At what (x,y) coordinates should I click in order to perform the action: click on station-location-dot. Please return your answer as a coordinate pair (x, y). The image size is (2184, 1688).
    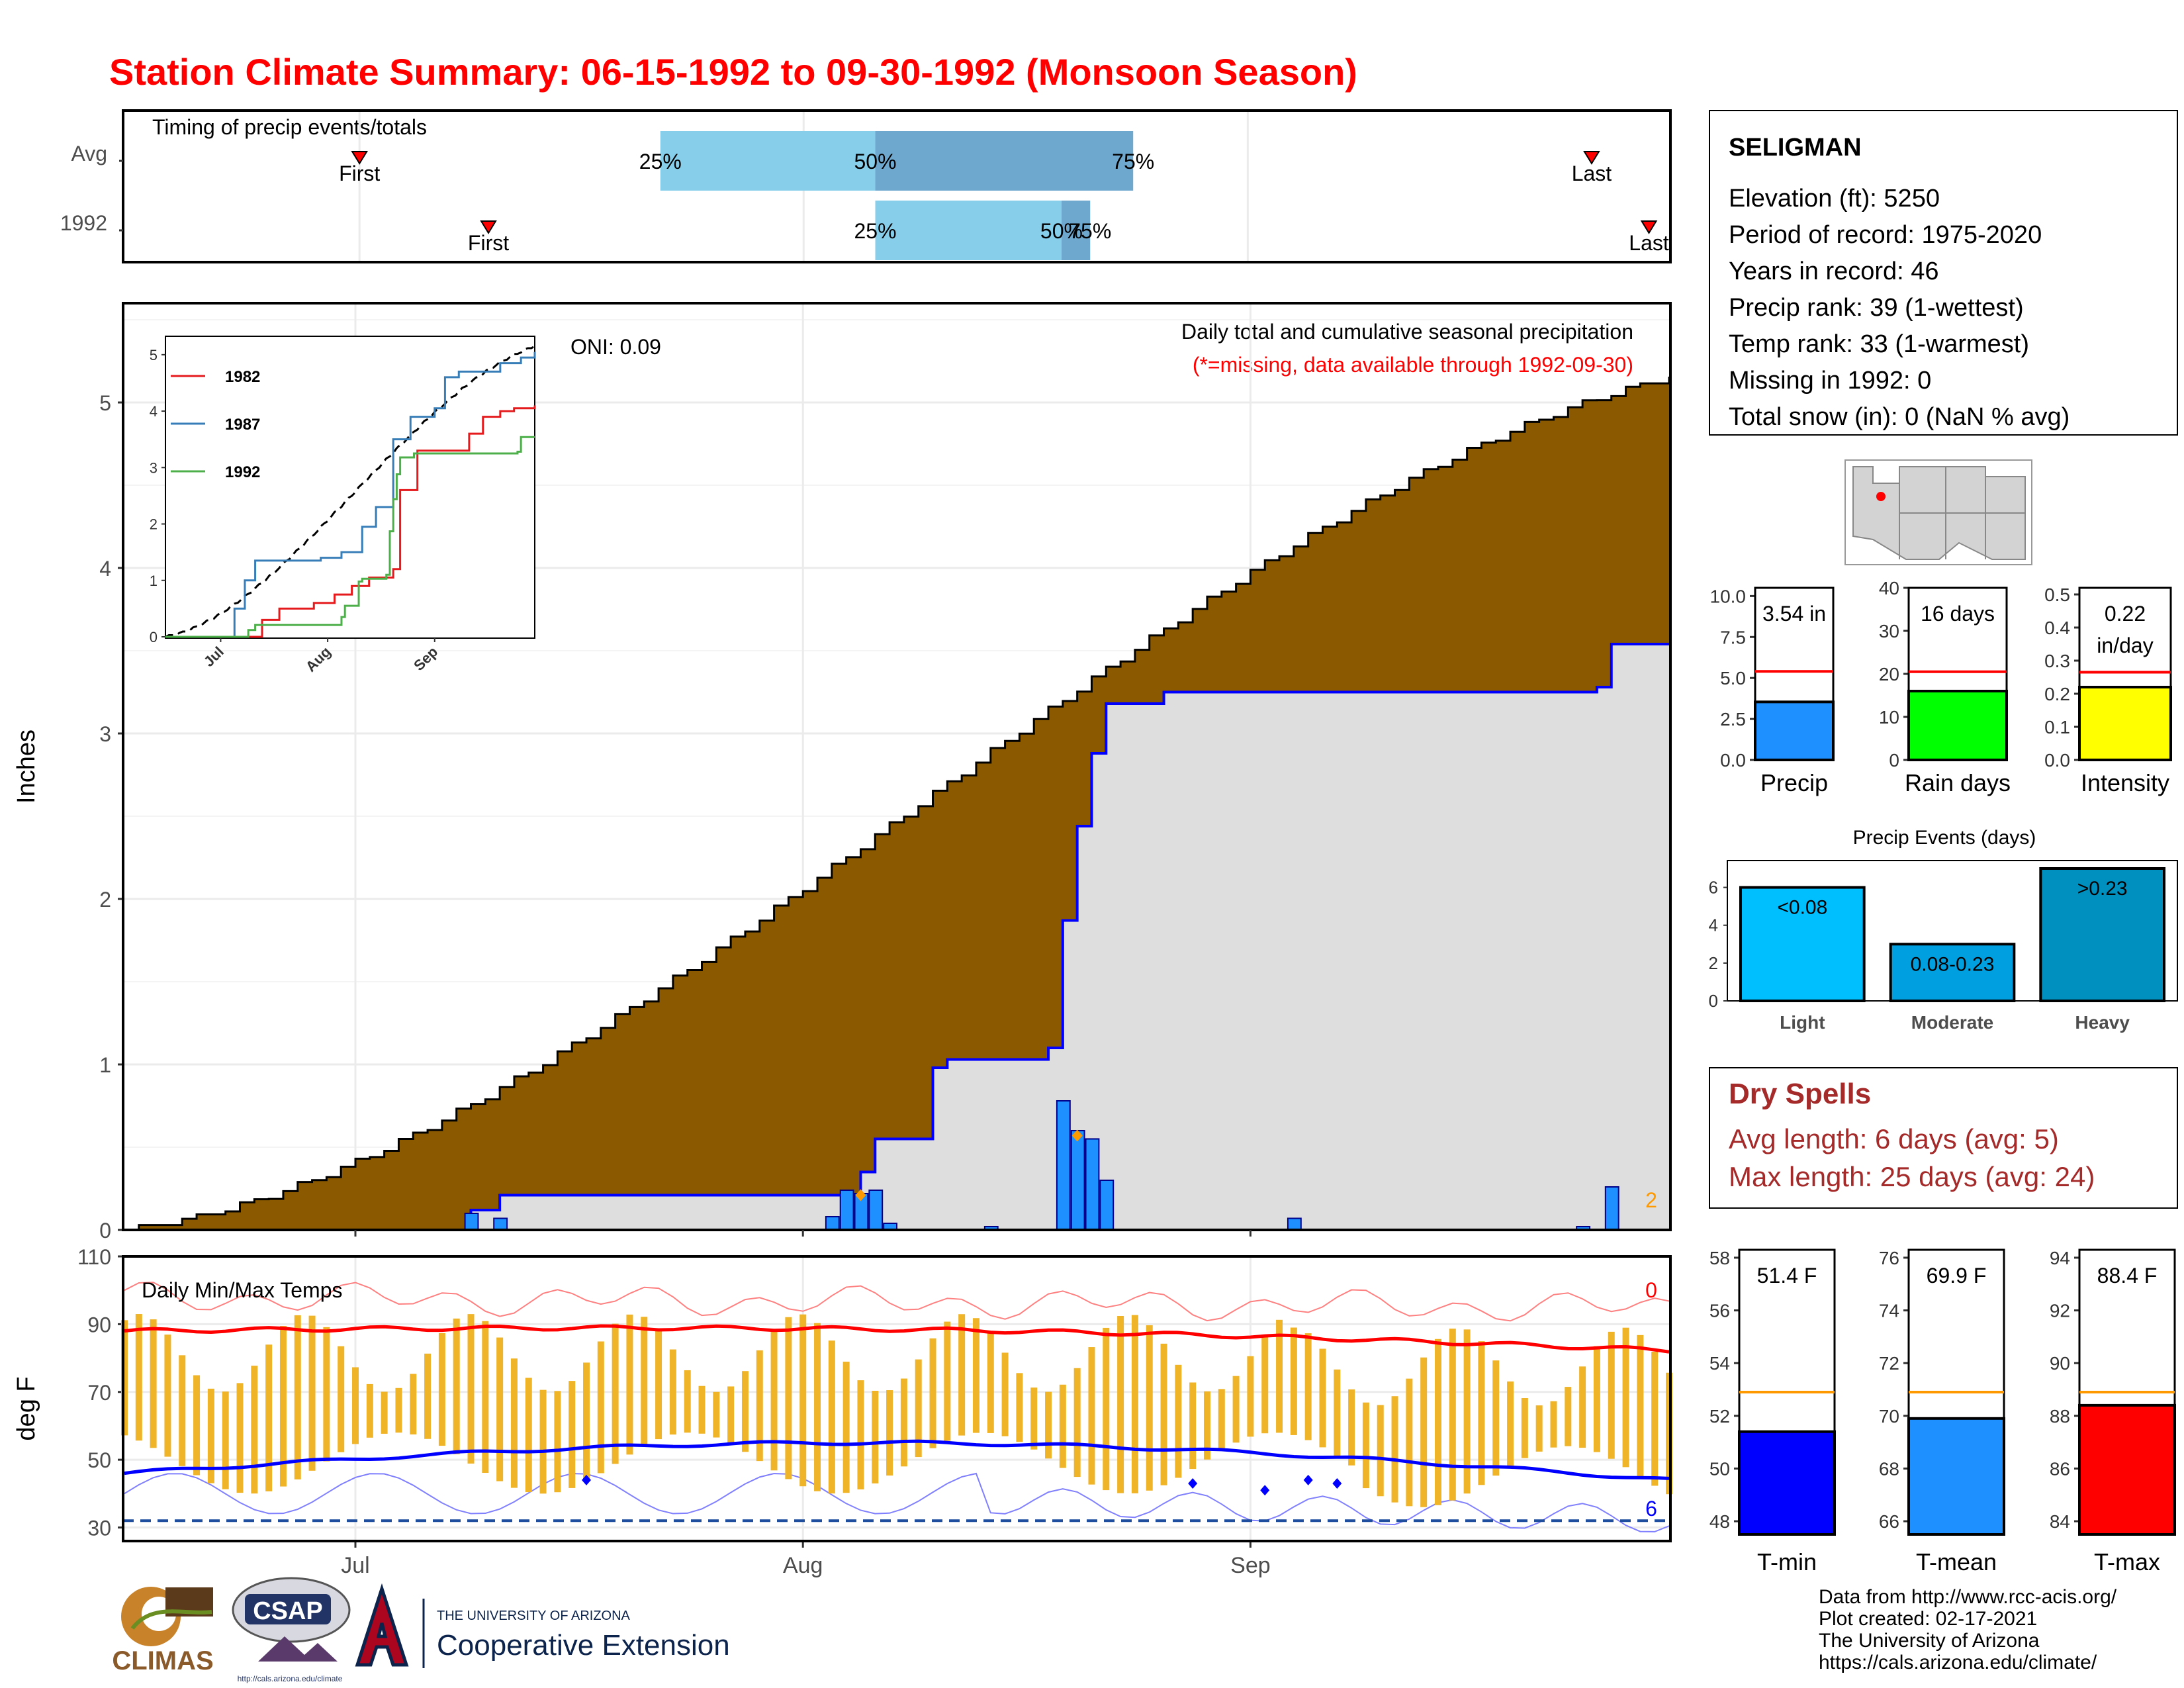
    Looking at the image, I should click on (1881, 496).